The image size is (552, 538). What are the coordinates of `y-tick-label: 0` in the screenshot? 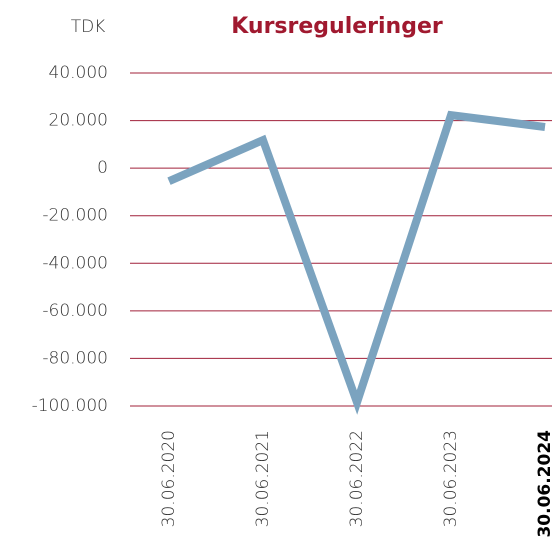 It's located at (102, 168).